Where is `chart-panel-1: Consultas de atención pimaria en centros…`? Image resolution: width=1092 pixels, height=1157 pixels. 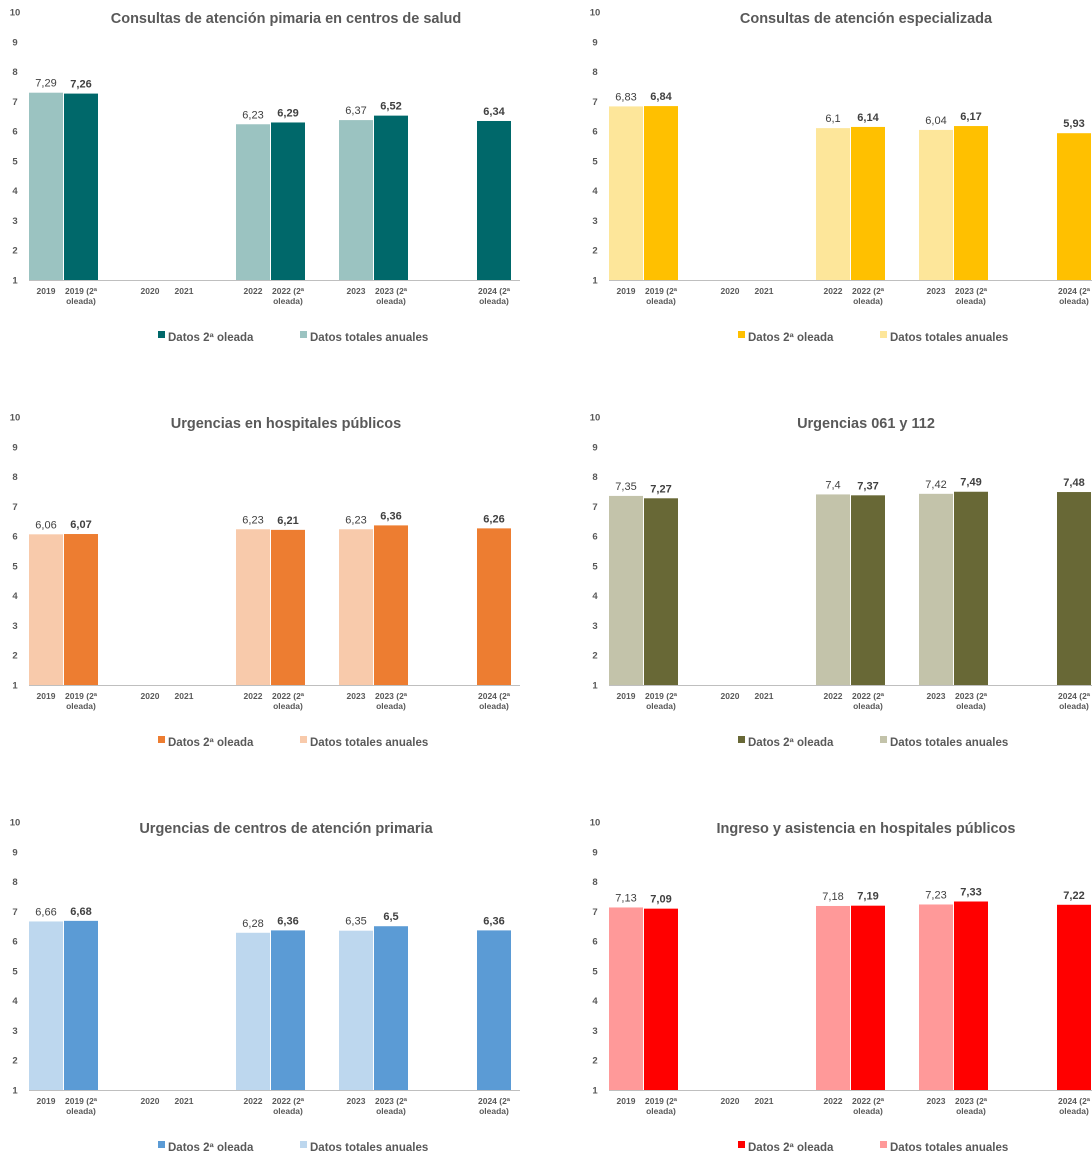 chart-panel-1: Consultas de atención pimaria en centros… is located at coordinates (265, 176).